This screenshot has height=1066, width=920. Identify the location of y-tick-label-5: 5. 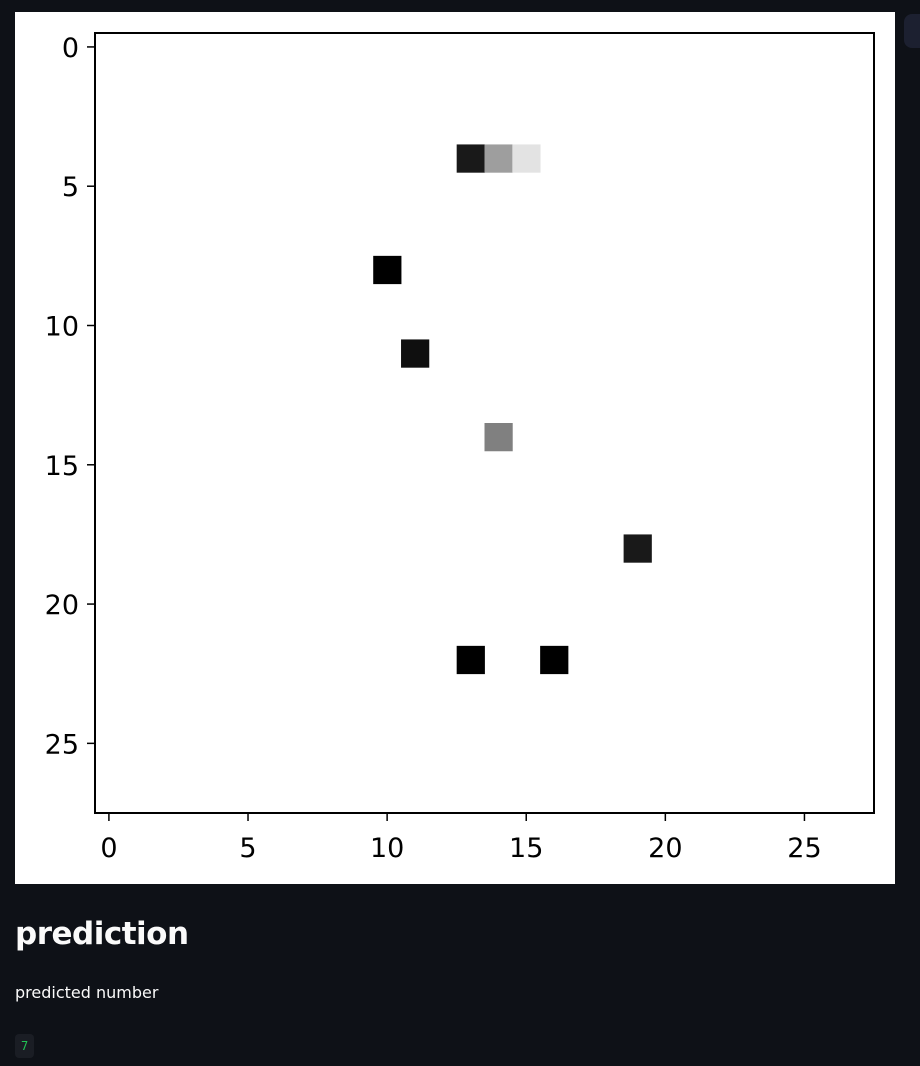
(70, 187).